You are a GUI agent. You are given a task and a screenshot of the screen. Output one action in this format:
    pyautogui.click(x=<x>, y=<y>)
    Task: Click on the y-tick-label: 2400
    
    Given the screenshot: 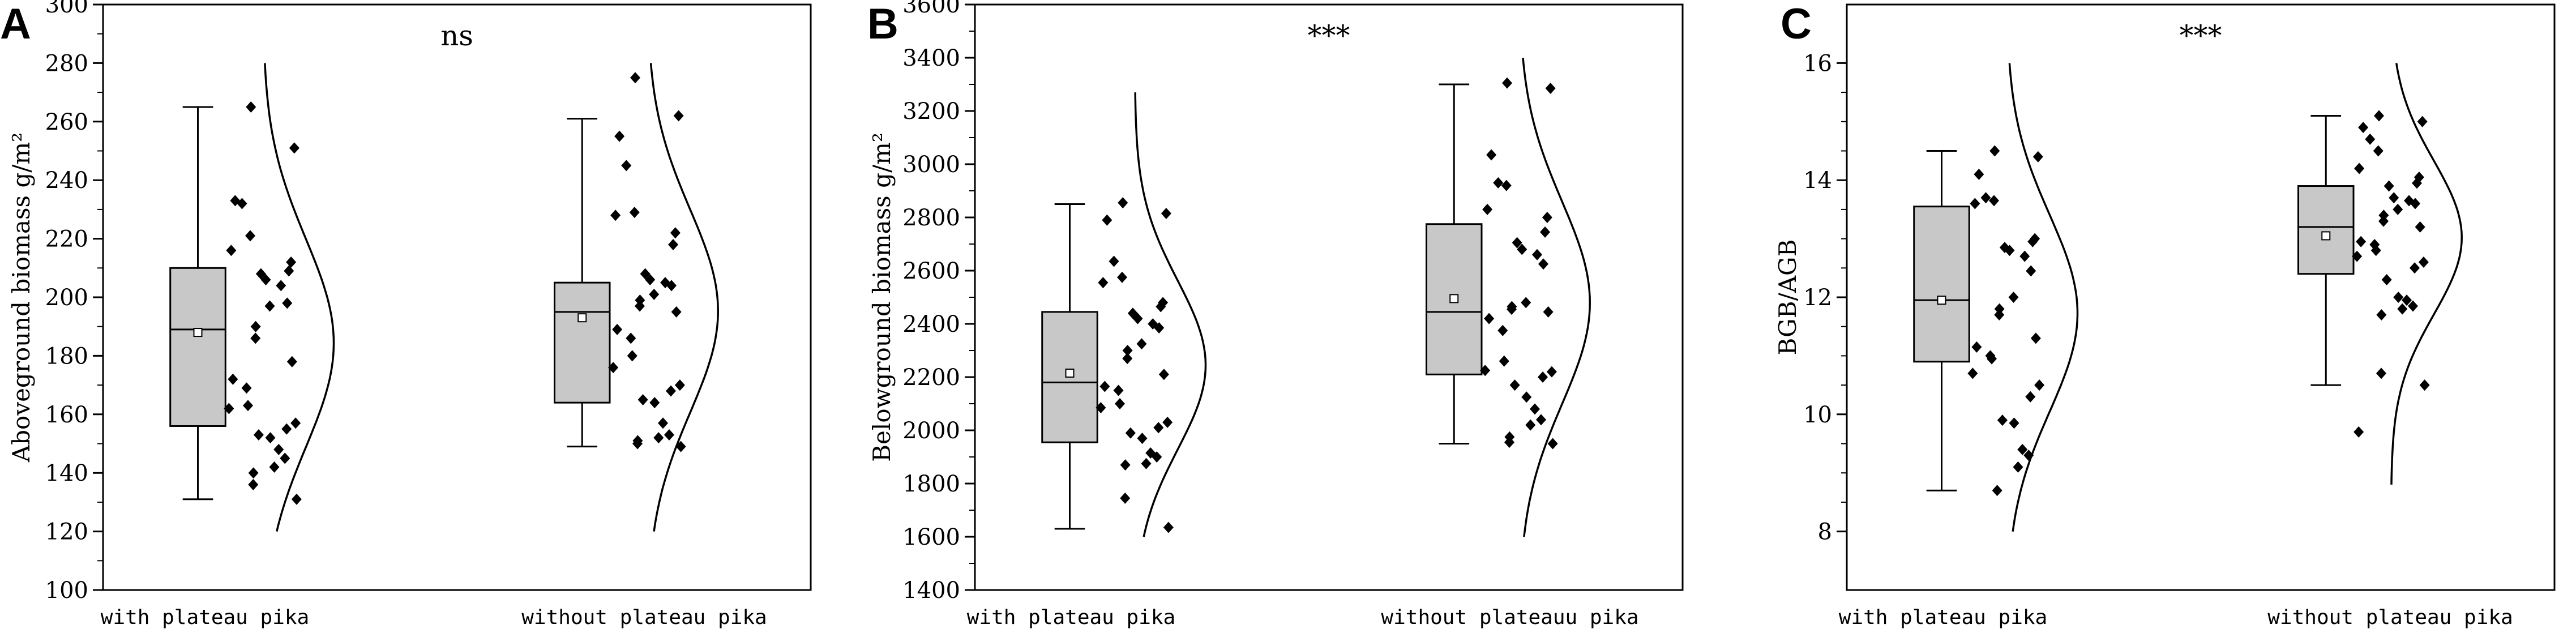 What is the action you would take?
    pyautogui.click(x=931, y=324)
    